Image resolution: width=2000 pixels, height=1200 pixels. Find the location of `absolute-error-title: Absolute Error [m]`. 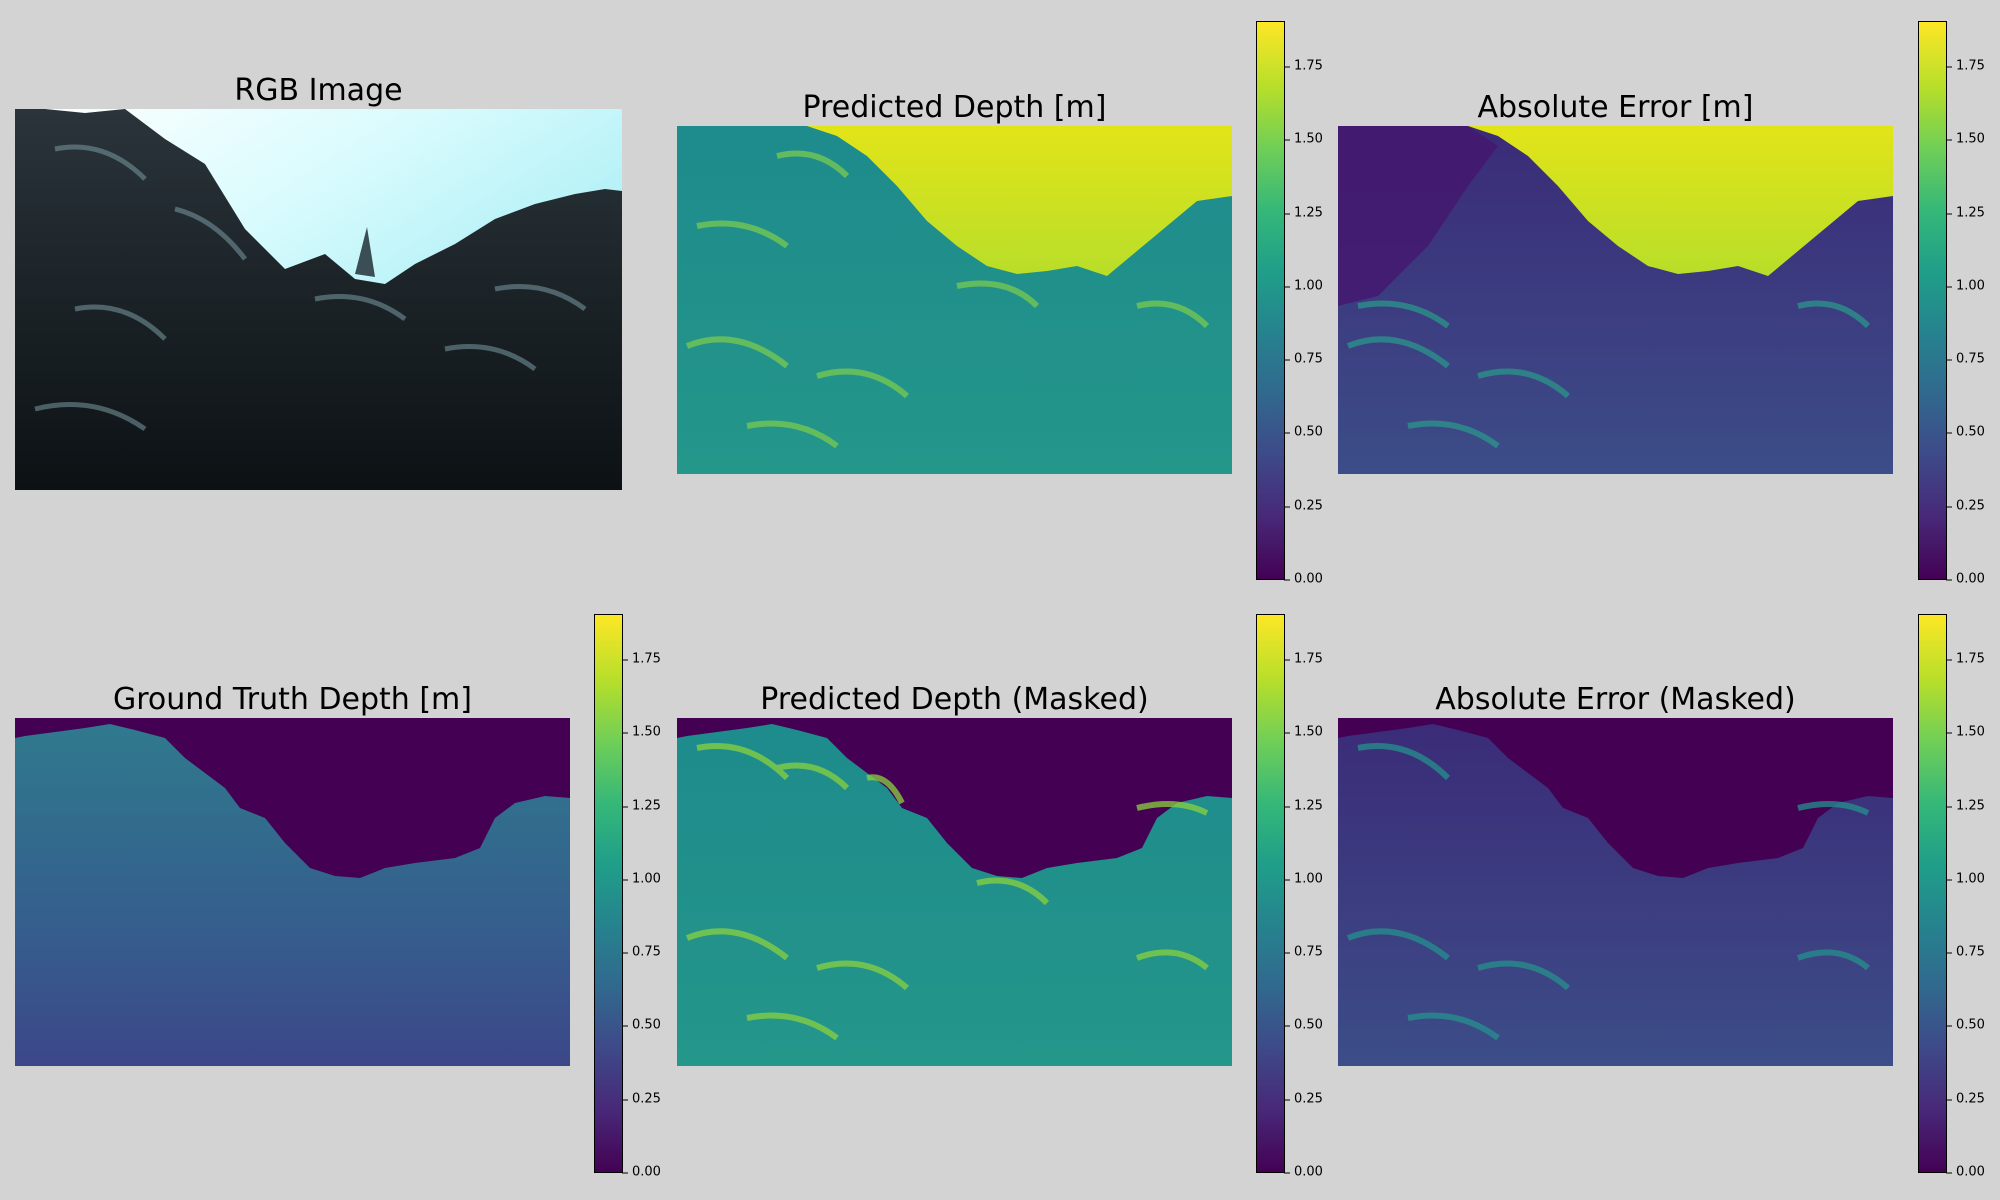

absolute-error-title: Absolute Error [m] is located at coordinates (1615, 107).